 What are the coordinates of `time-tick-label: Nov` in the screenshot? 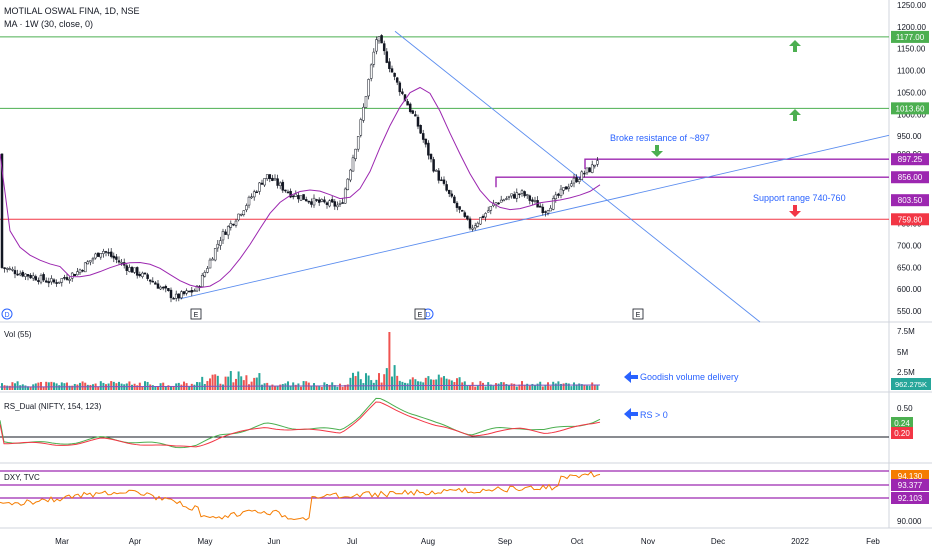 It's located at (648, 541).